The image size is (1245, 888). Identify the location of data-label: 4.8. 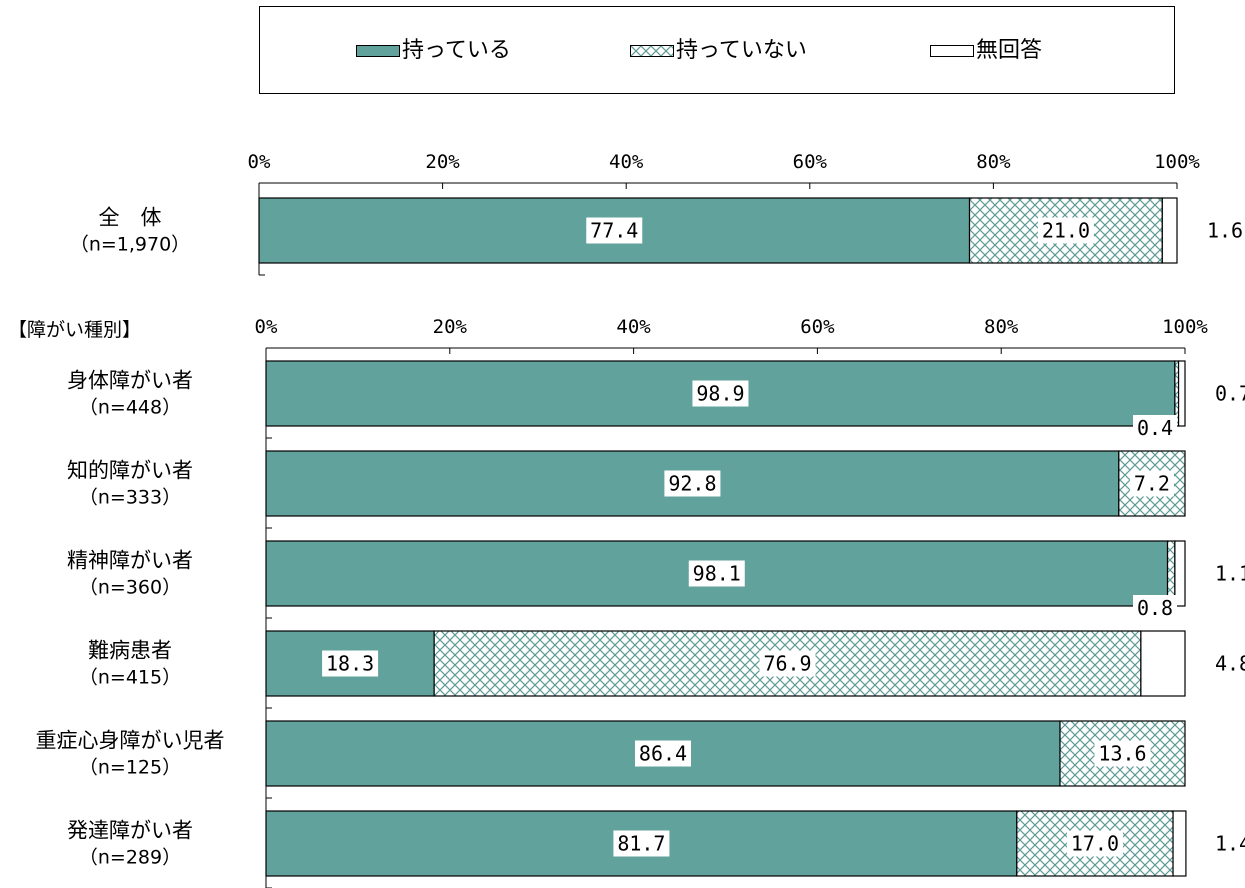
(1230, 664).